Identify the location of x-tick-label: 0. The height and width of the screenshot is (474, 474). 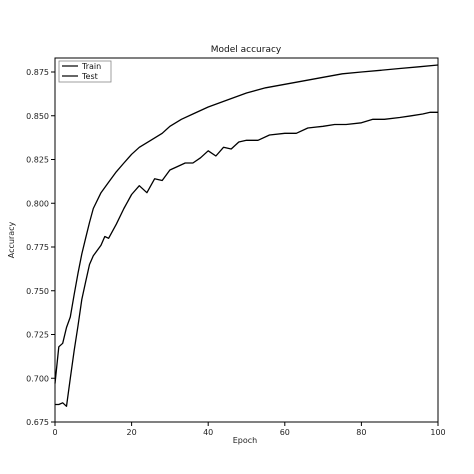
(54, 432).